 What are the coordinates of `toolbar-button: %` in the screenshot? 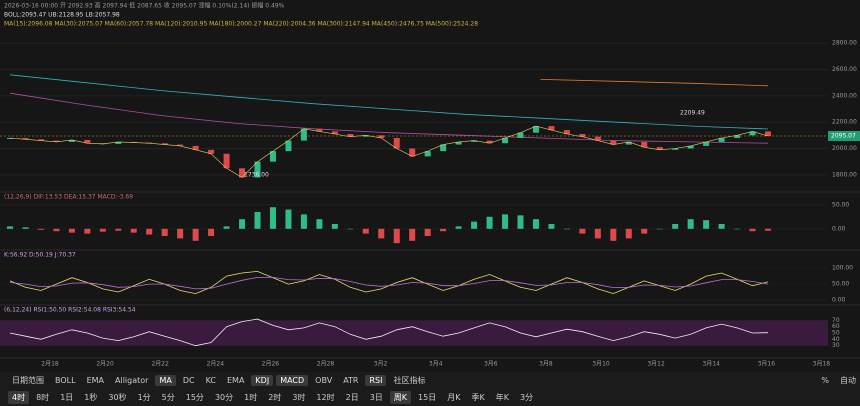 It's located at (825, 380).